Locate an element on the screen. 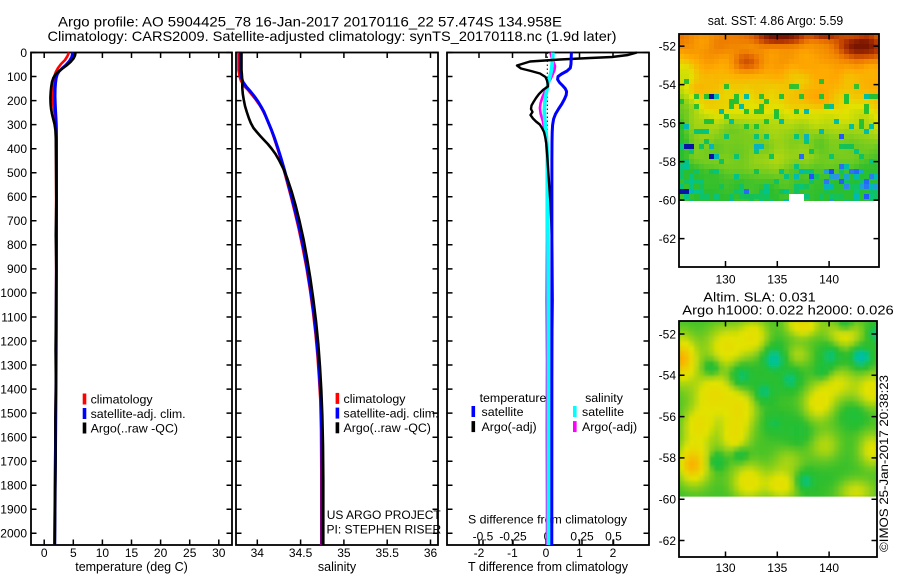 The image size is (900, 580). svg-text: 30 is located at coordinates (219, 553).